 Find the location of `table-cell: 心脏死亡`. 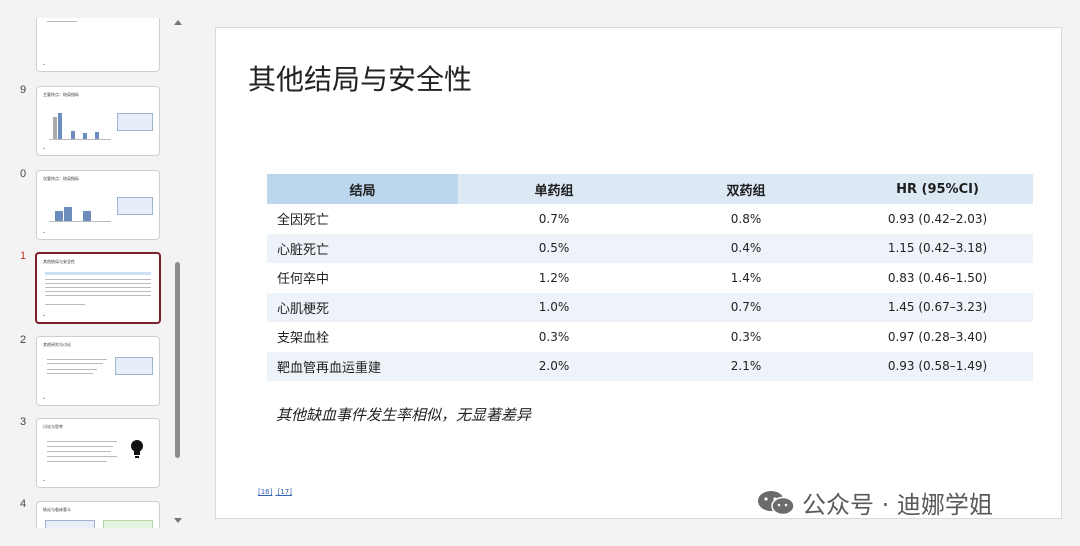

table-cell: 心脏死亡 is located at coordinates (362, 249).